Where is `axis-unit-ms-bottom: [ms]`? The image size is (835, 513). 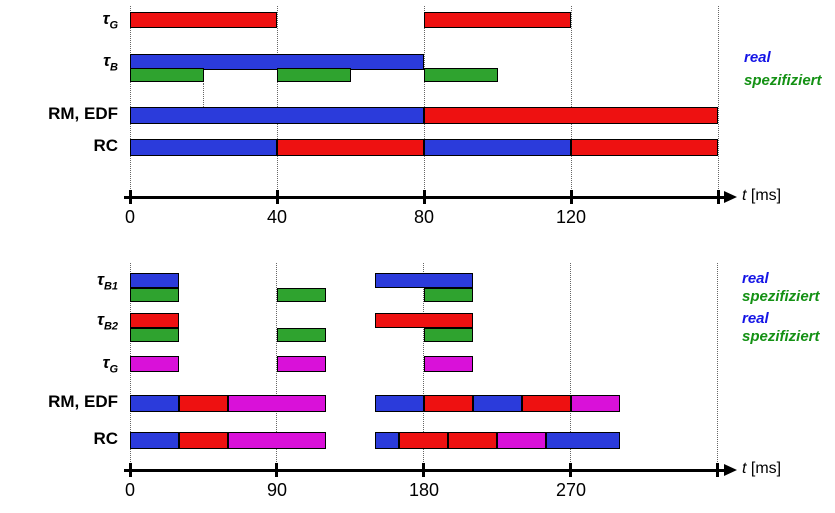
axis-unit-ms-bottom: [ms] is located at coordinates (766, 468).